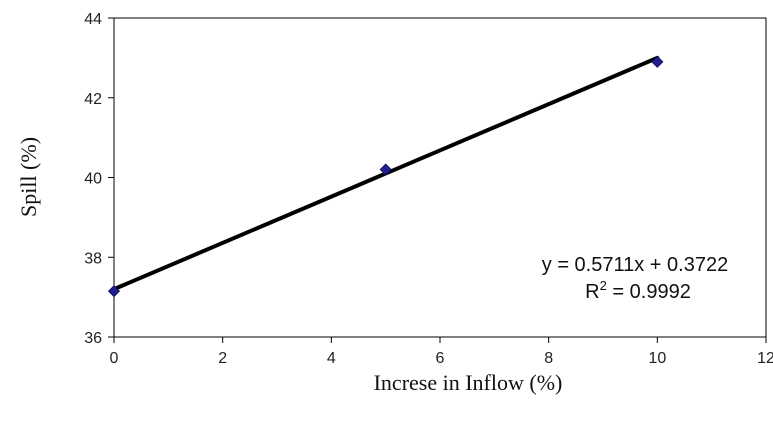 The width and height of the screenshot is (773, 423). I want to click on x-tick-label: 12, so click(765, 358).